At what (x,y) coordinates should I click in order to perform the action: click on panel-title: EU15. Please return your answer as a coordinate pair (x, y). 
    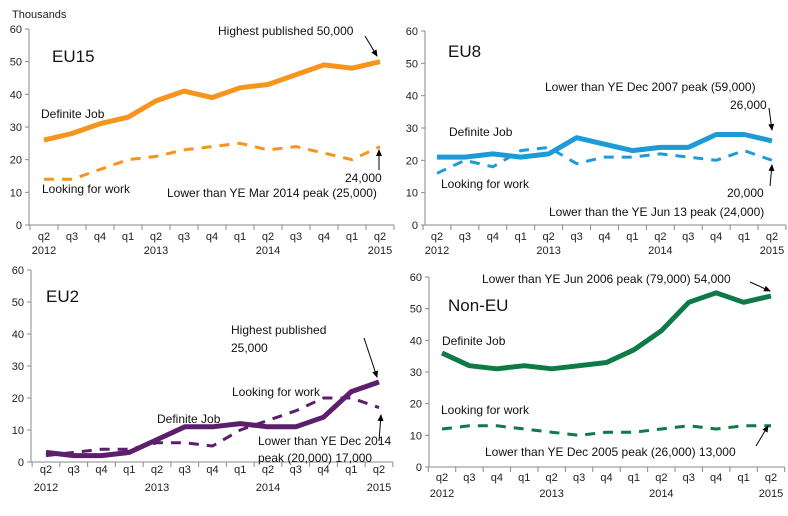
    Looking at the image, I should click on (73, 56).